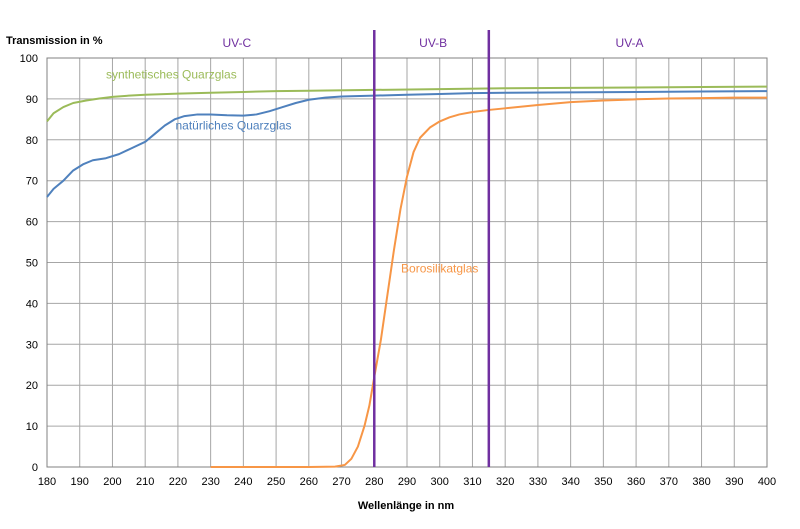 The width and height of the screenshot is (800, 529). I want to click on series-line, so click(407, 104).